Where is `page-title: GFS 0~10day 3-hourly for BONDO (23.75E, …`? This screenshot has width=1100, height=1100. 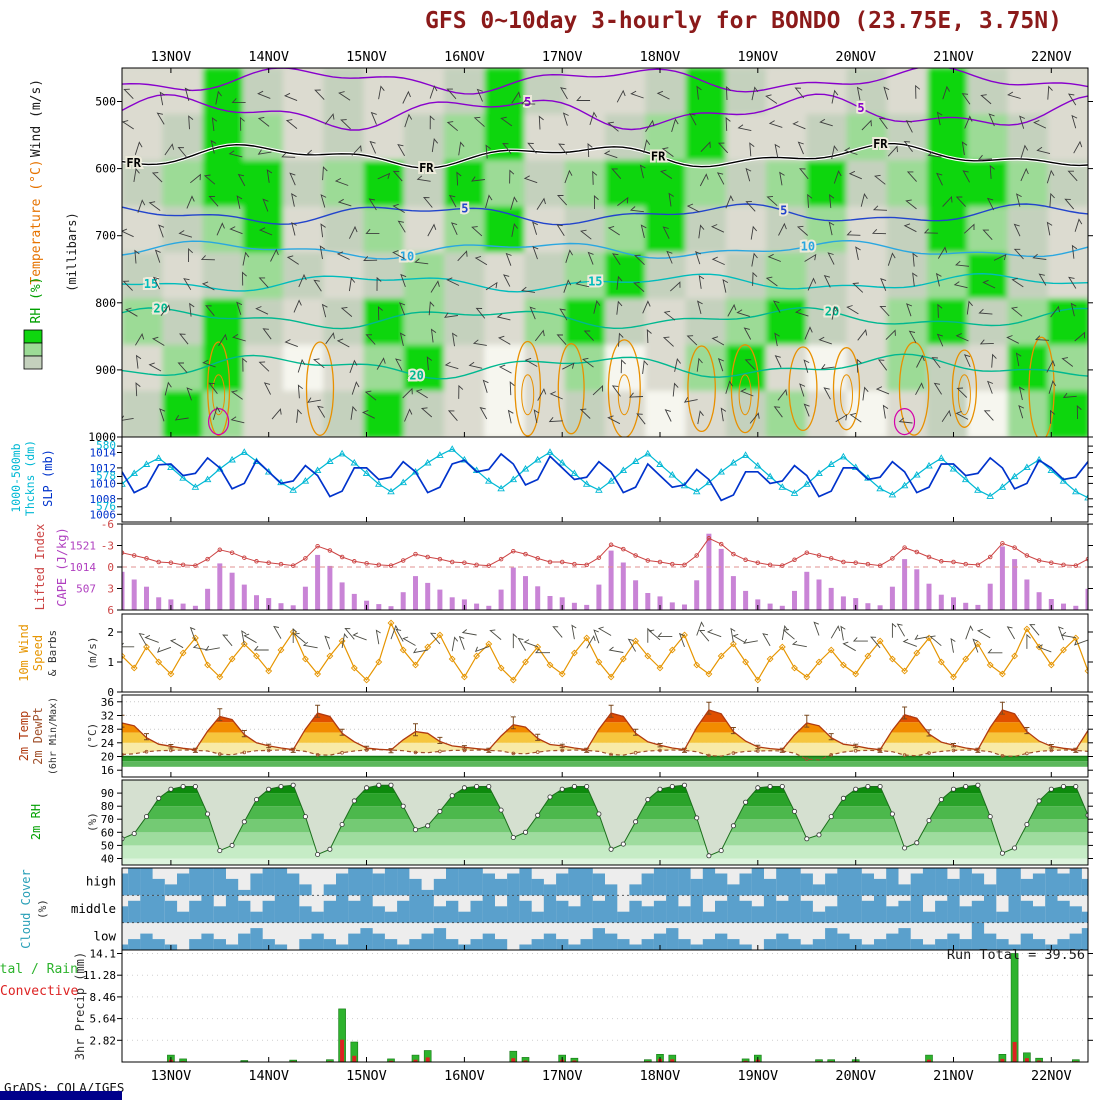 page-title: GFS 0~10day 3-hourly for BONDO (23.75E, … is located at coordinates (743, 21).